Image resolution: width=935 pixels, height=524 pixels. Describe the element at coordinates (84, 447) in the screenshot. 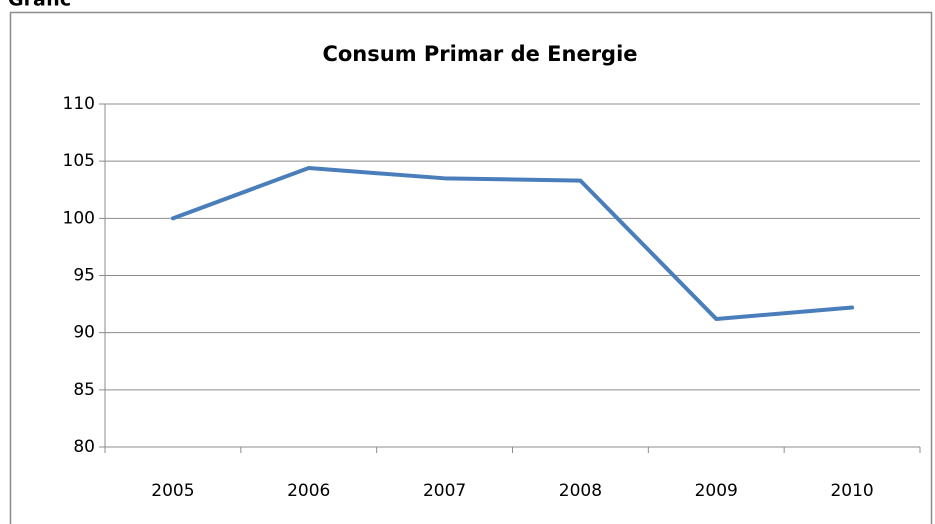

I see `y-tick-label: 80` at that location.